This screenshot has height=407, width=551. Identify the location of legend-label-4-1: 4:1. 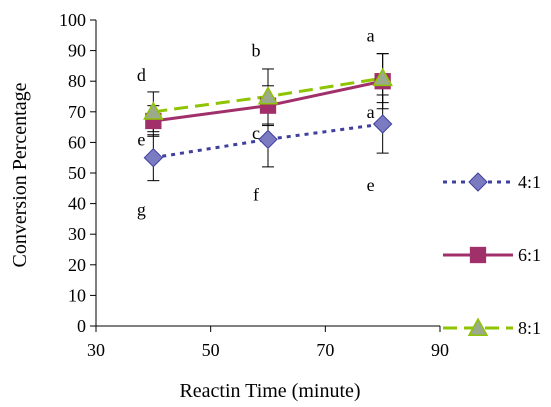
(529, 182).